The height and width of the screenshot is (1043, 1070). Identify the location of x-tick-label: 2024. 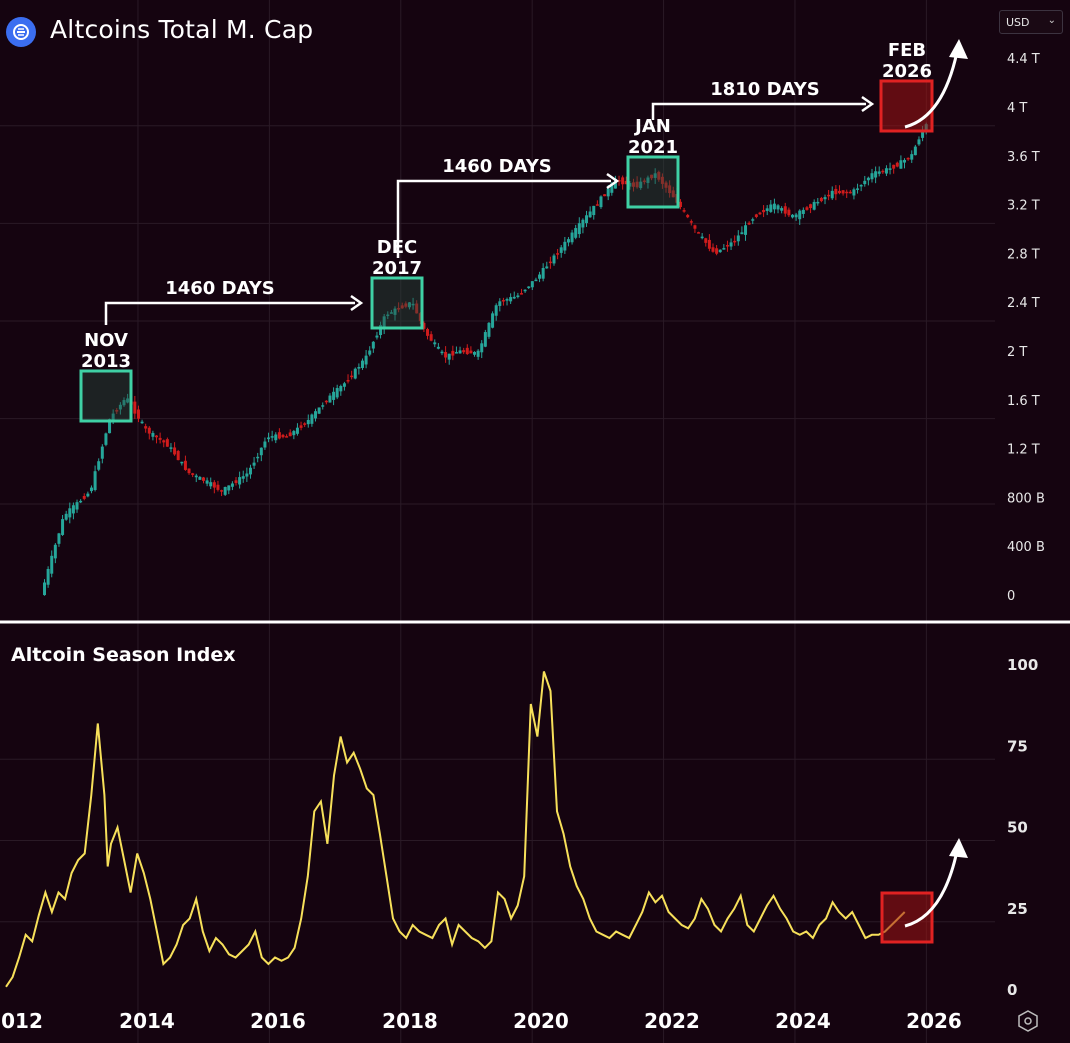
(803, 1021).